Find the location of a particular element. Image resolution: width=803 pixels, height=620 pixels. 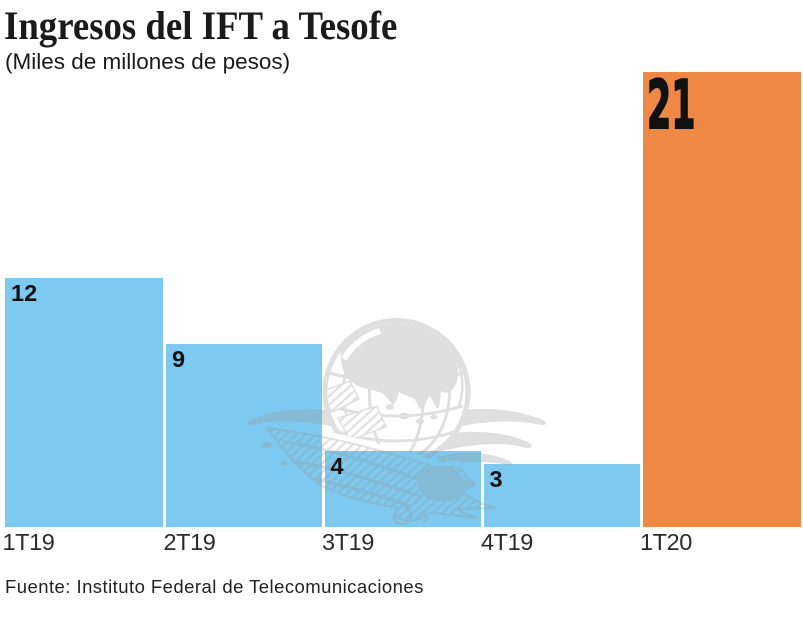

bar-1t20 is located at coordinates (721, 299).